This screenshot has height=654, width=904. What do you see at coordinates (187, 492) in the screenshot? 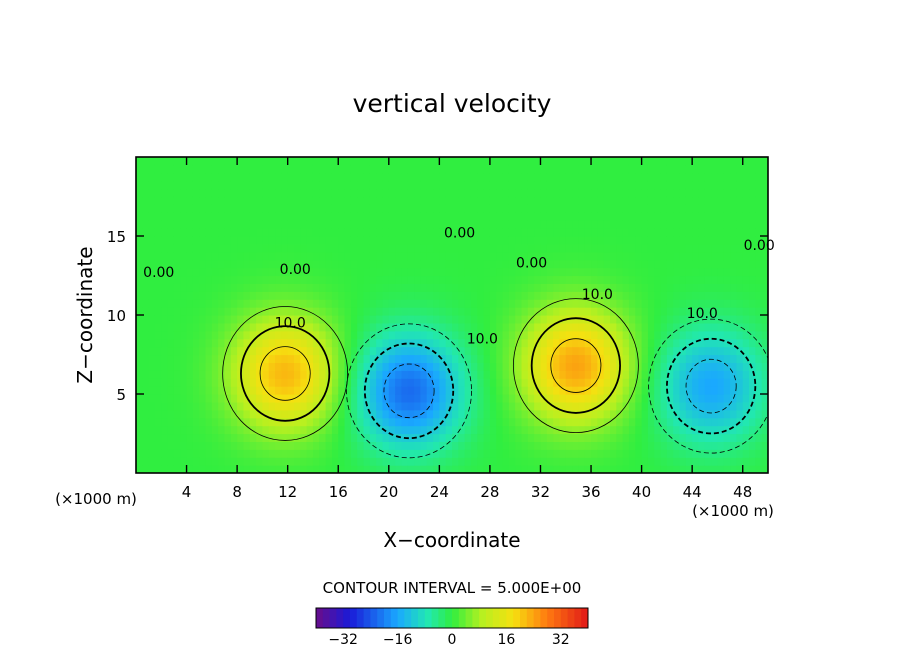
I see `x-tick-label: 4` at bounding box center [187, 492].